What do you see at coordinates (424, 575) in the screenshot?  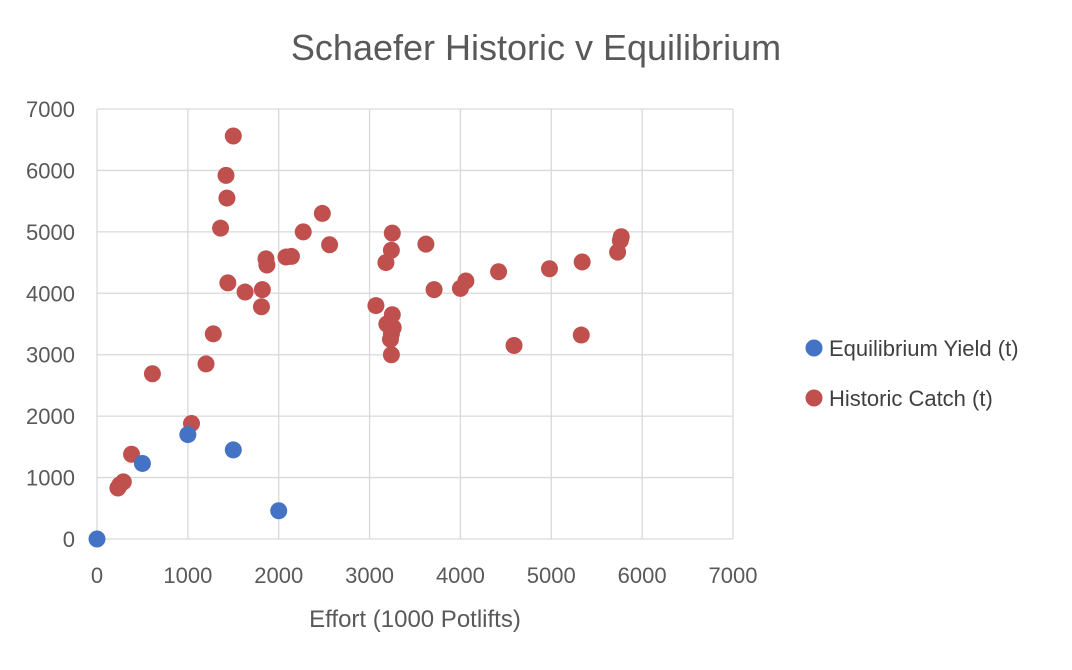 I see `x-axis-ticks: 0 1000 2000 3000 4000 5000 6000 7000` at bounding box center [424, 575].